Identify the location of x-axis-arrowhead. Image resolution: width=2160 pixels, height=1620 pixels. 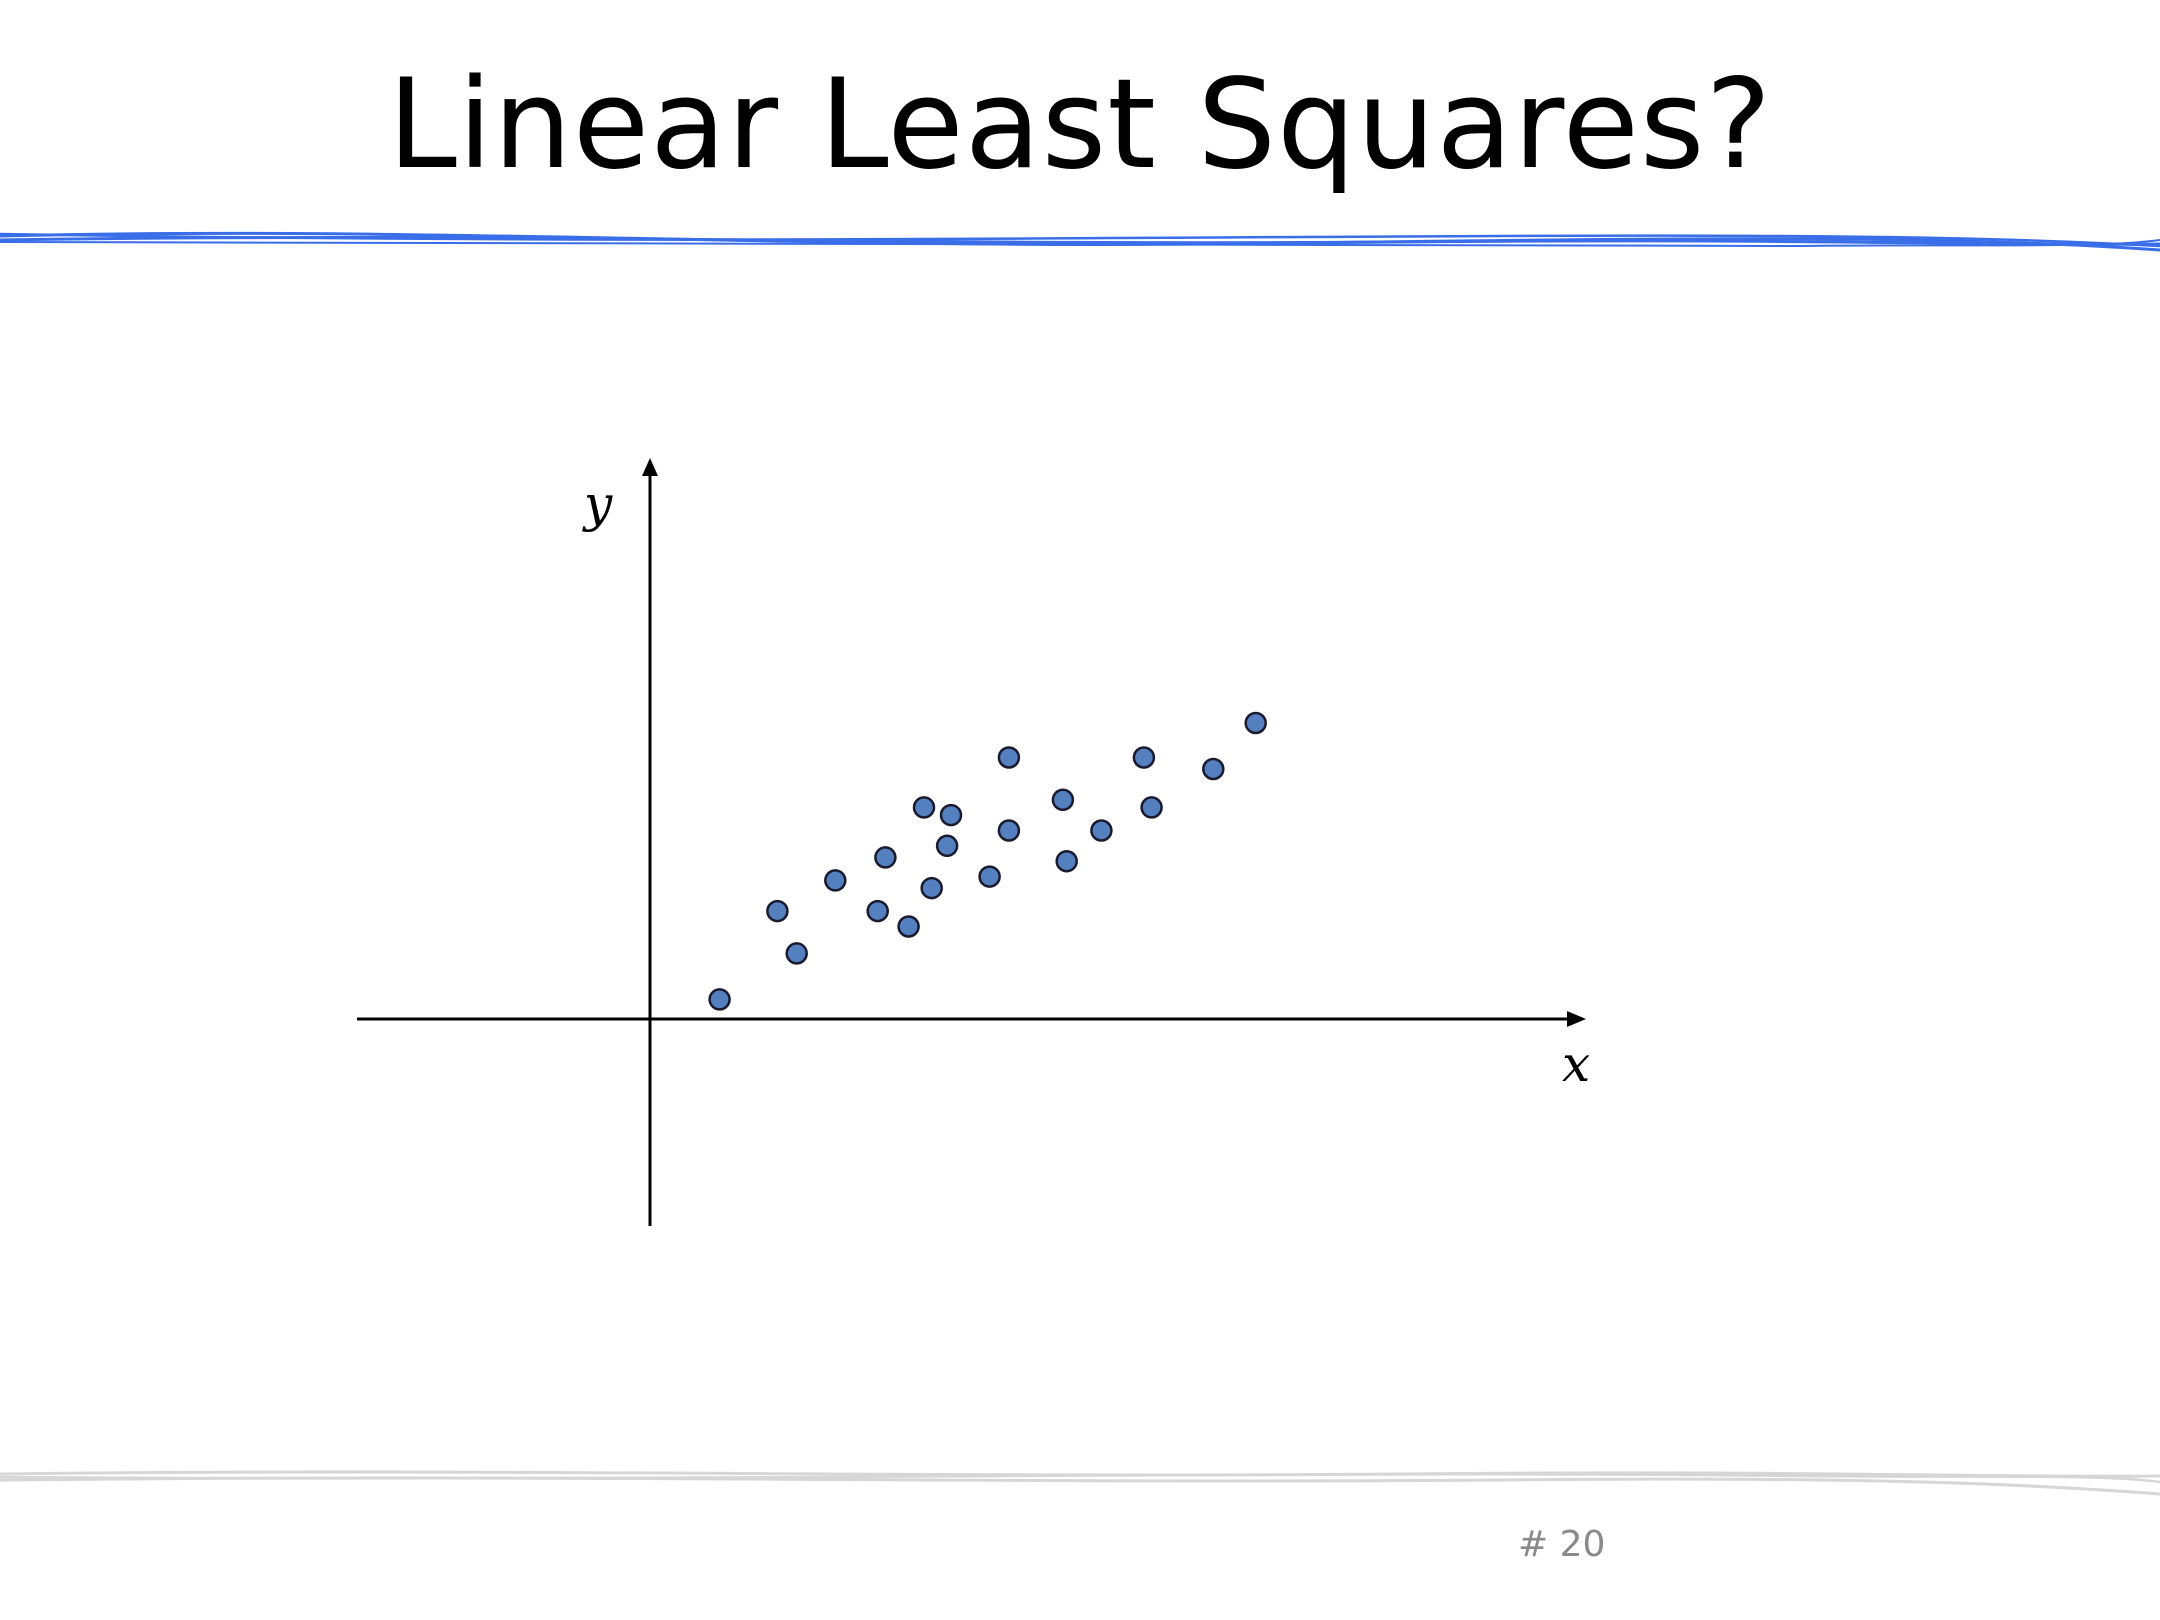
(1576, 1019).